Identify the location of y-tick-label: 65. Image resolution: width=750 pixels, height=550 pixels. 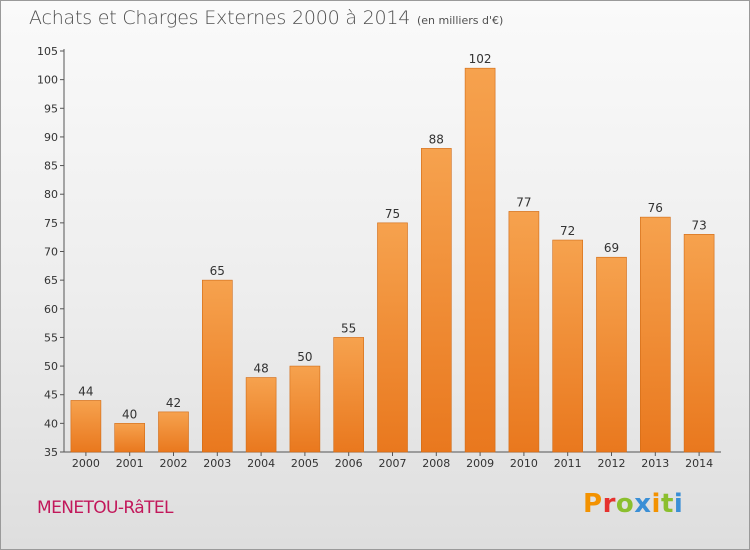
(51, 280).